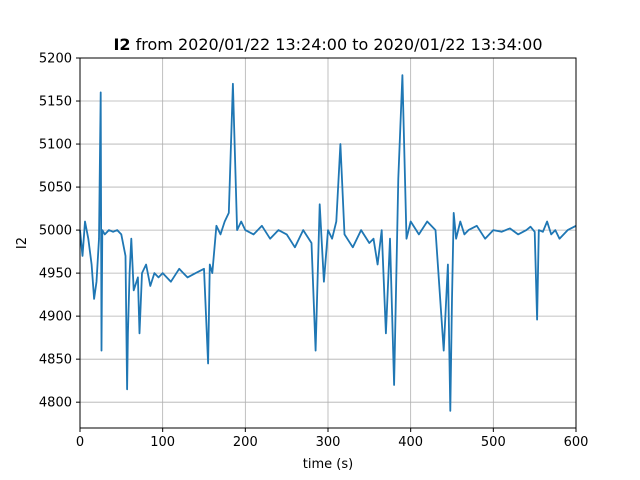  Describe the element at coordinates (162, 442) in the screenshot. I see `x-tick-label: 100` at that location.